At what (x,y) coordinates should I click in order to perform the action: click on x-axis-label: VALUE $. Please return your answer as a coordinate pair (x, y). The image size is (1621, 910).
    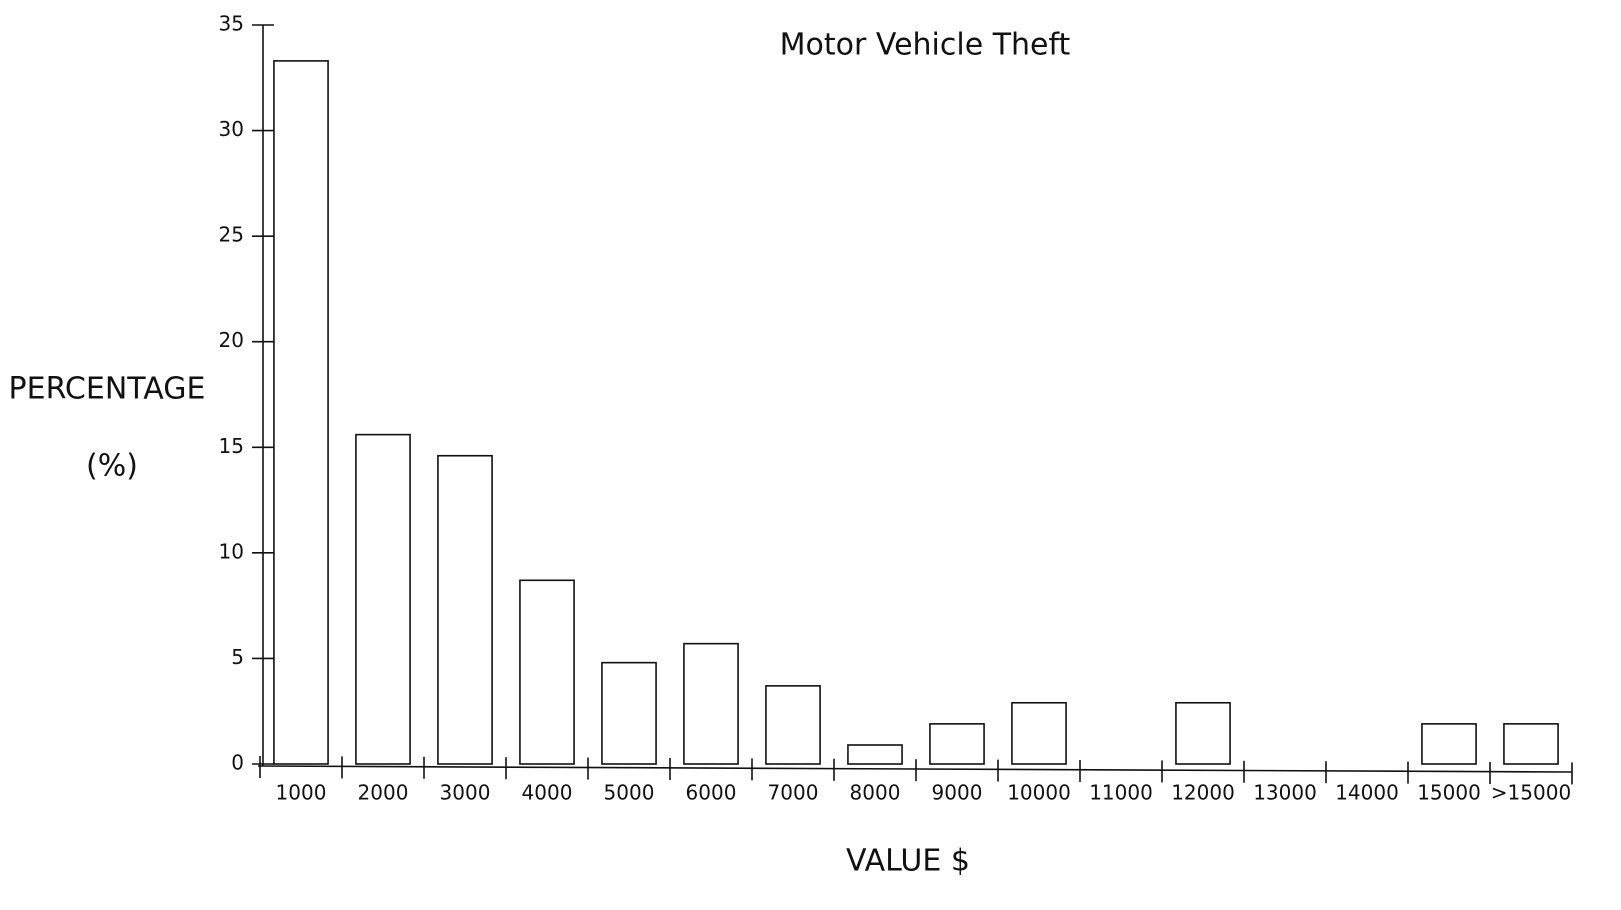
    Looking at the image, I should click on (908, 861).